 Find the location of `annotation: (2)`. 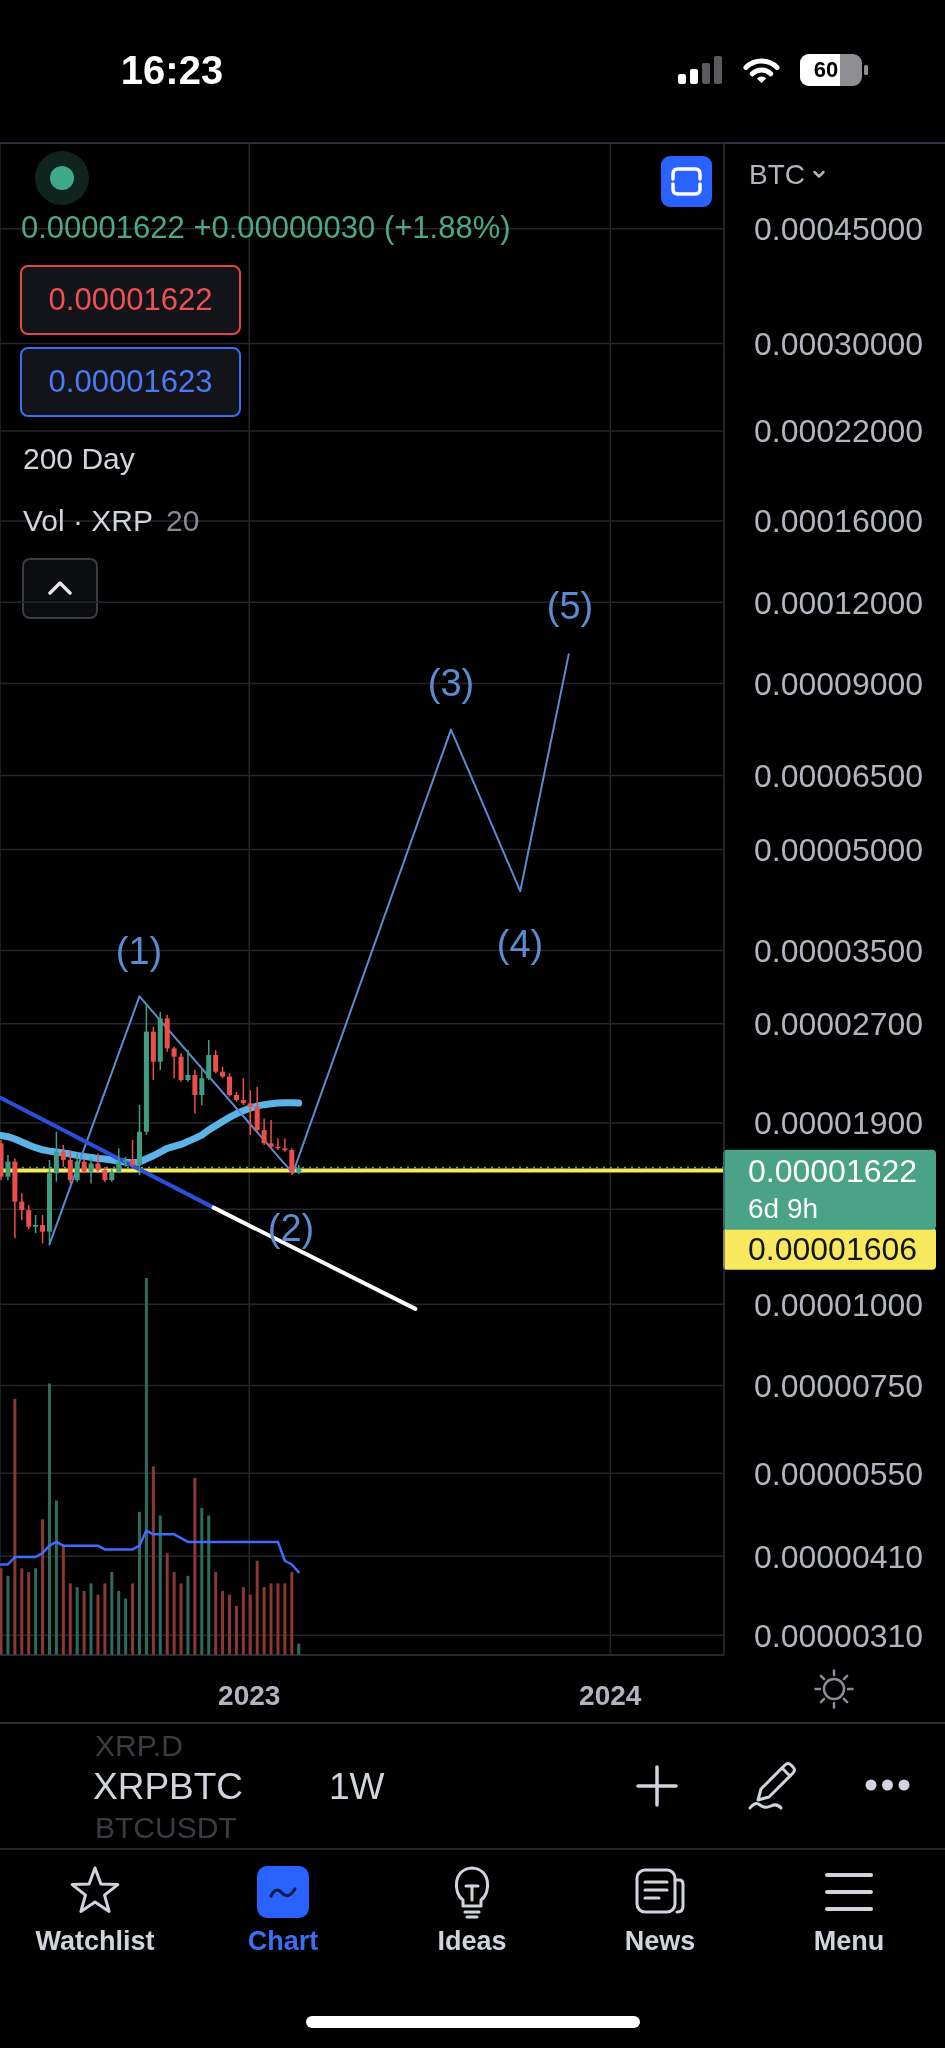

annotation: (2) is located at coordinates (291, 1229).